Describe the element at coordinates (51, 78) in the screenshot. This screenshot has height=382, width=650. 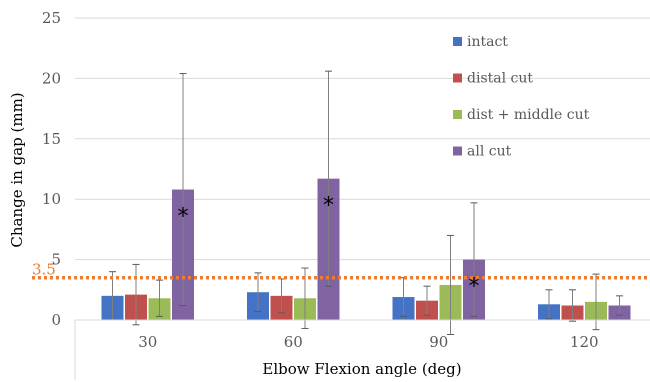
I see `y-tick-label: 20` at that location.